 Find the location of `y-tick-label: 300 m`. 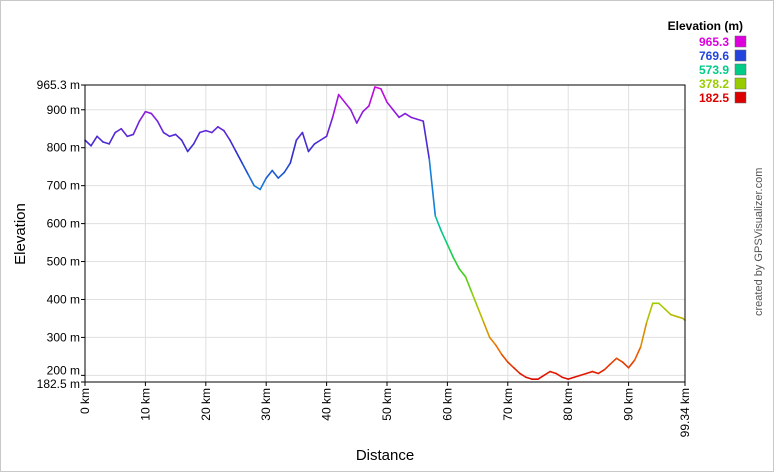

y-tick-label: 300 m is located at coordinates (63, 337).